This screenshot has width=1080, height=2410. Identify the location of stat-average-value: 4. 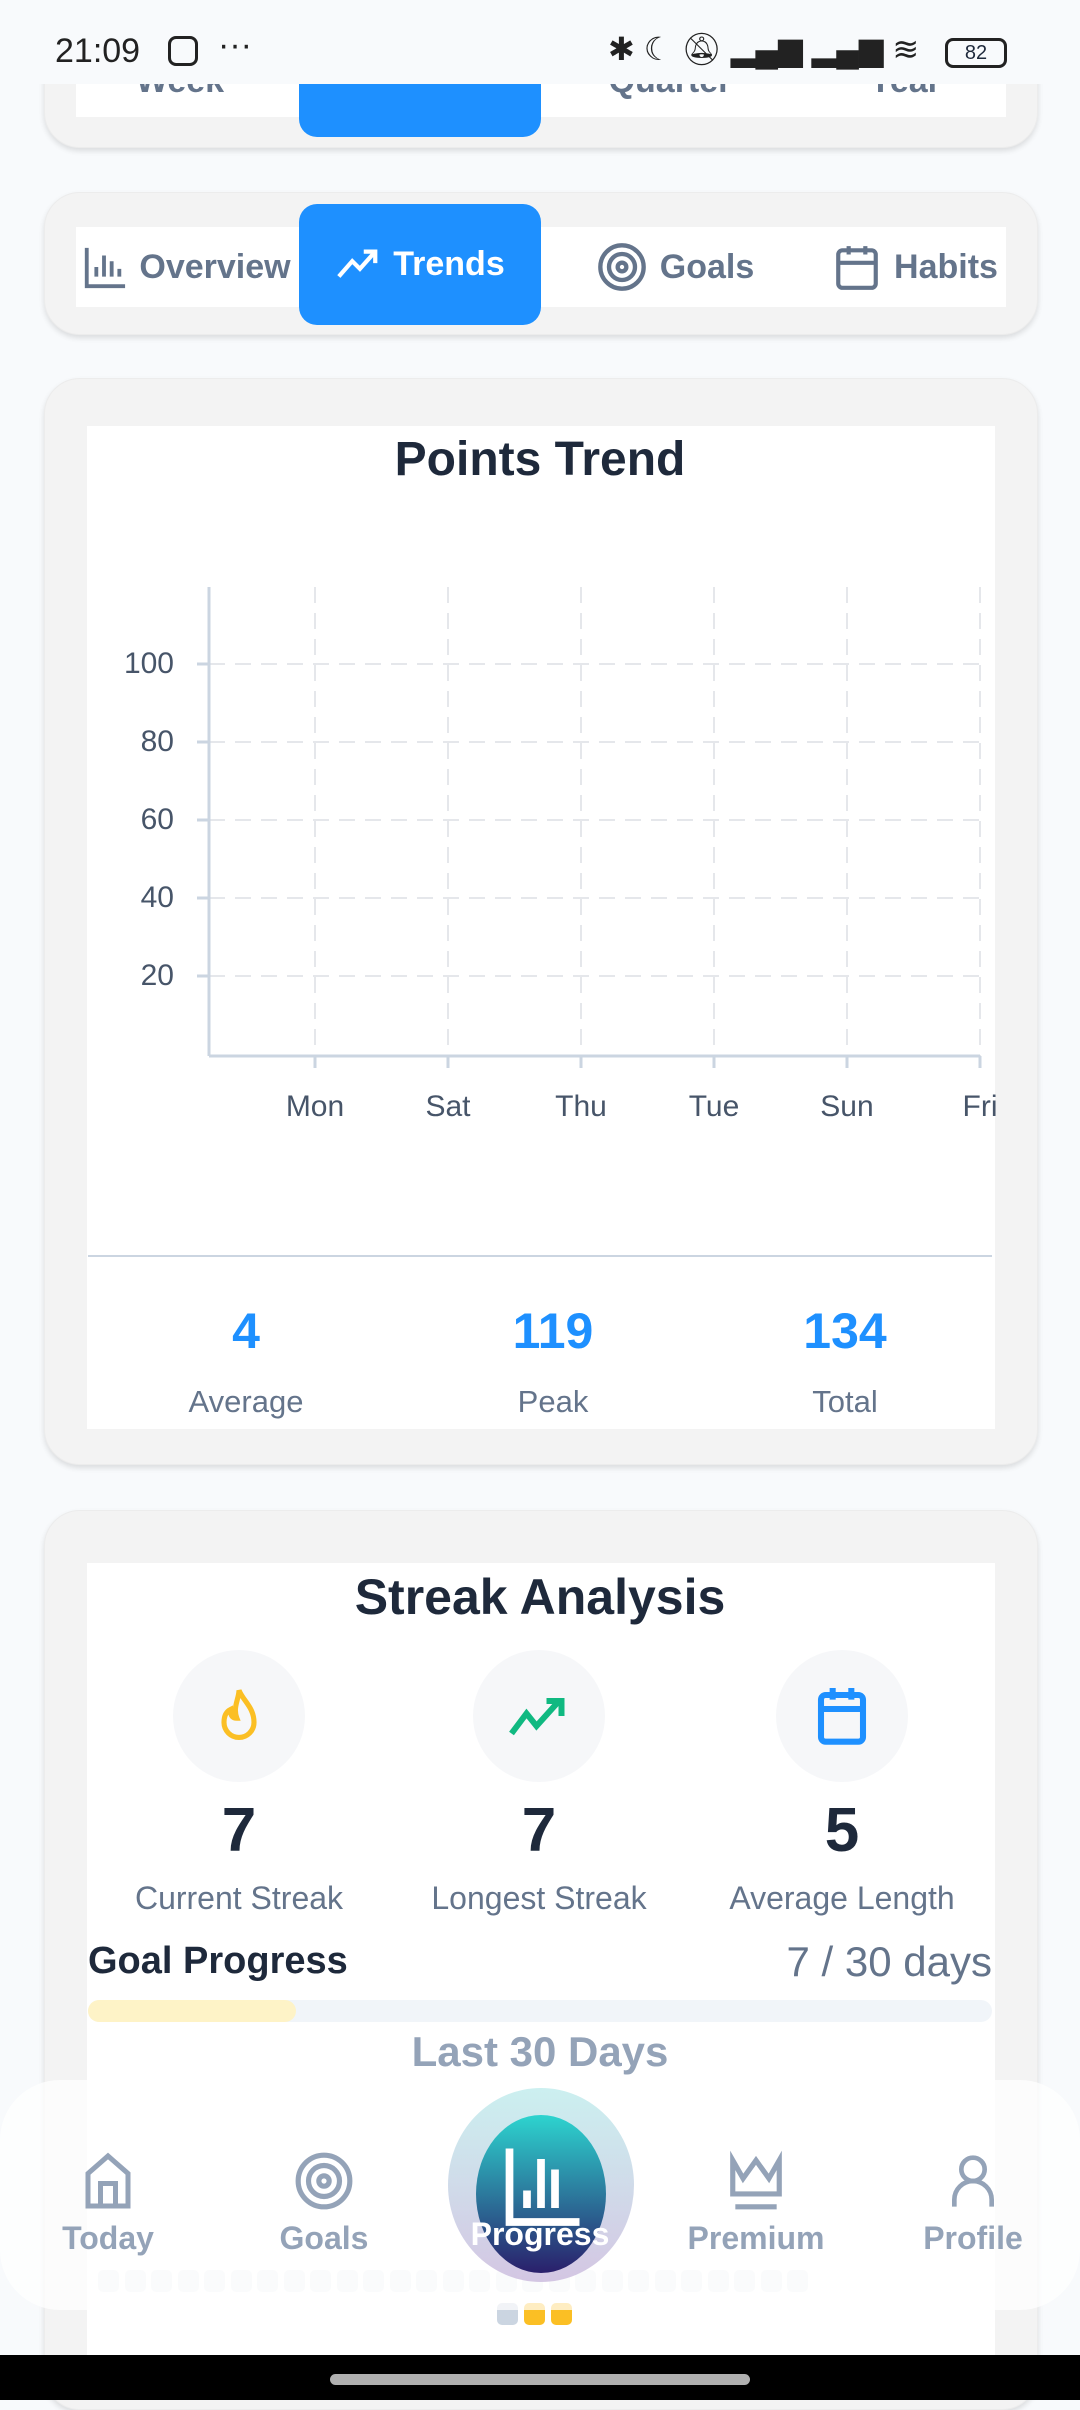
(246, 1331).